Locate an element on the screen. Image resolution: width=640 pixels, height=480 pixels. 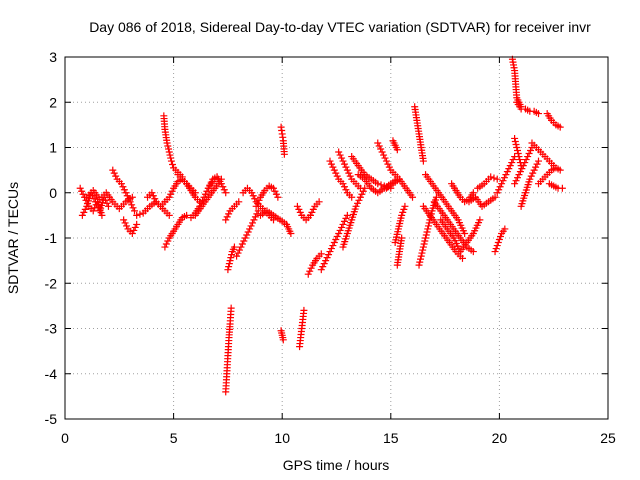
x-tick-label: 10 is located at coordinates (282, 438).